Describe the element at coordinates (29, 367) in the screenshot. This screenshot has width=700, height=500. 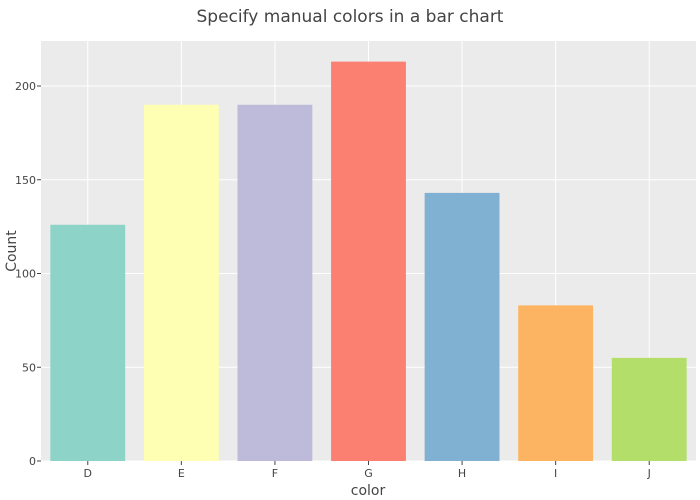
I see `y-tick-label: 50` at that location.